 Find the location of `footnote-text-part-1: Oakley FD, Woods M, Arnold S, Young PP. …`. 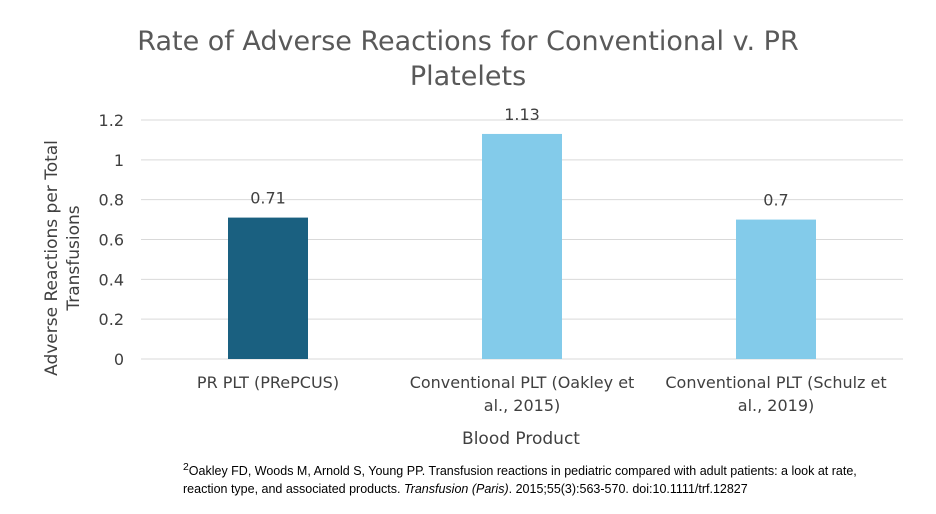

footnote-text-part-1: Oakley FD, Woods M, Arnold S, Young PP. … is located at coordinates (520, 480).